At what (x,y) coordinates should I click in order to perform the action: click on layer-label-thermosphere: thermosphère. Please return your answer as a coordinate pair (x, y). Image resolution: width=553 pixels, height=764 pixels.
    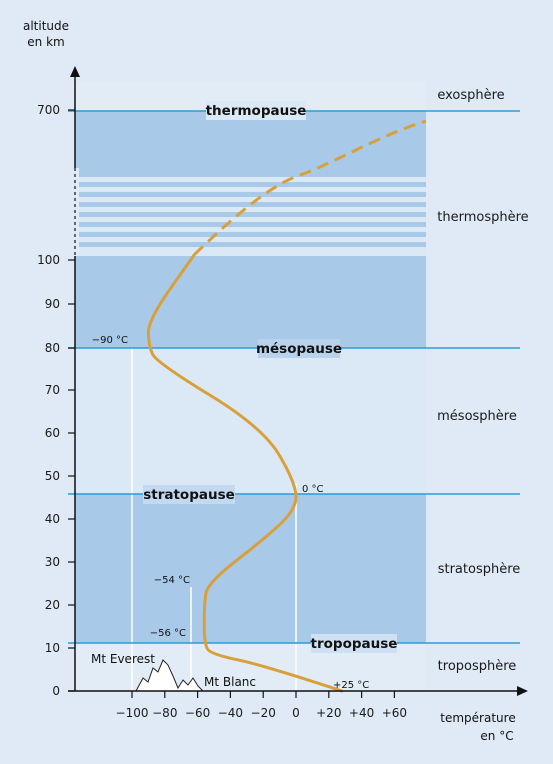
    Looking at the image, I should click on (482, 217).